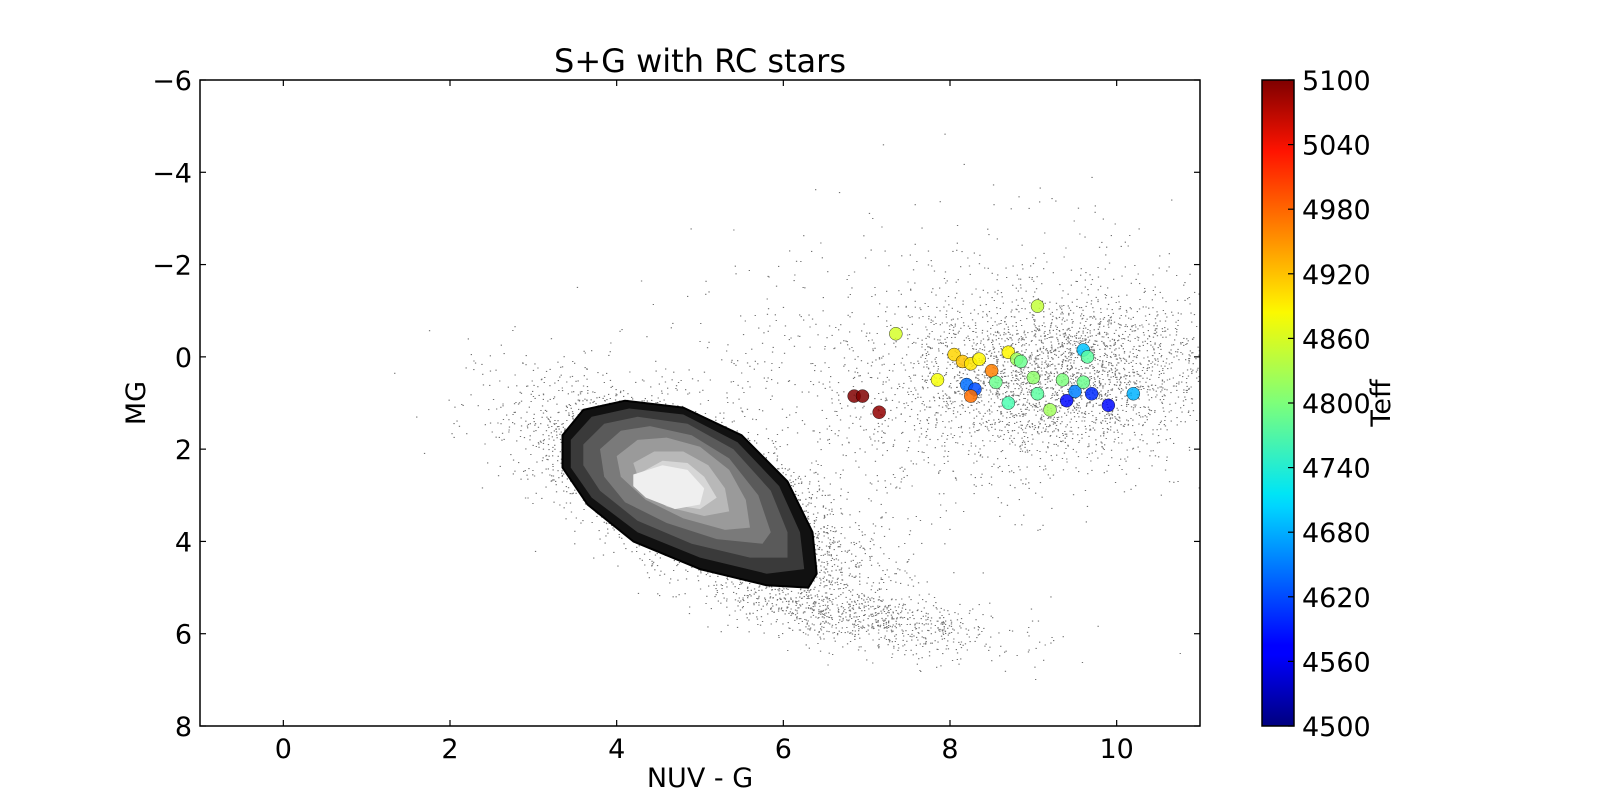 This screenshot has height=800, width=1600. Describe the element at coordinates (1336, 727) in the screenshot. I see `colorbar-tick-label: 4500` at that location.